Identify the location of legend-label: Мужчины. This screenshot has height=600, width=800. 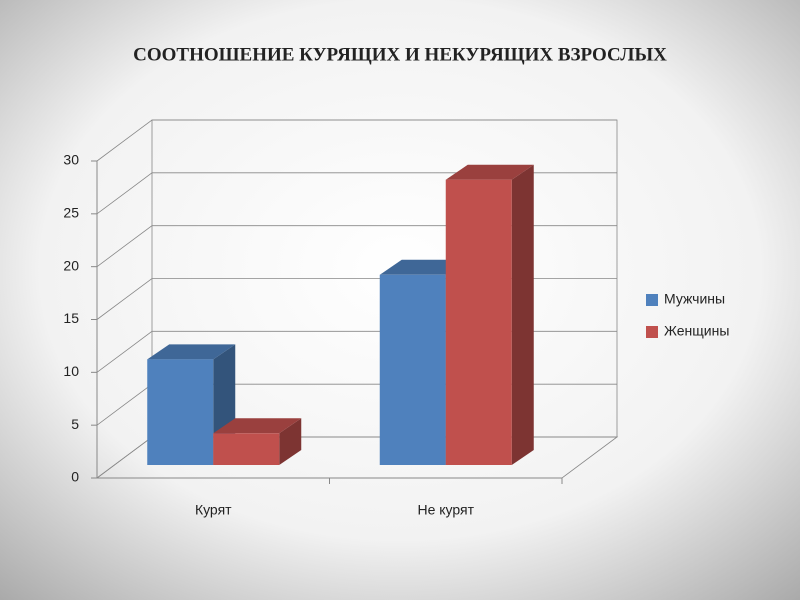
(694, 299).